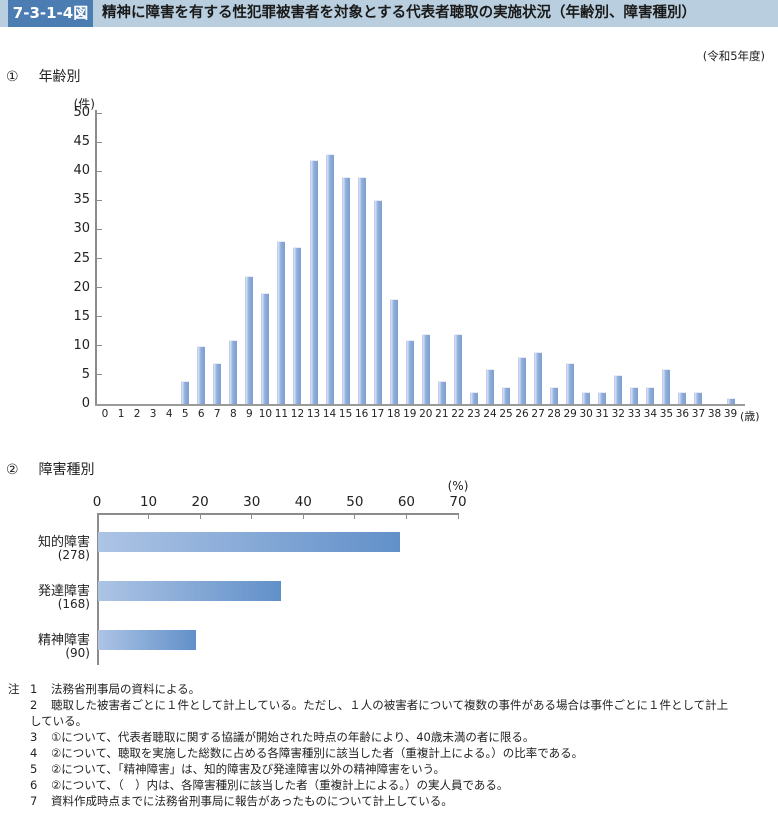  What do you see at coordinates (538, 414) in the screenshot?
I see `x-axis-tick-label: 27` at bounding box center [538, 414].